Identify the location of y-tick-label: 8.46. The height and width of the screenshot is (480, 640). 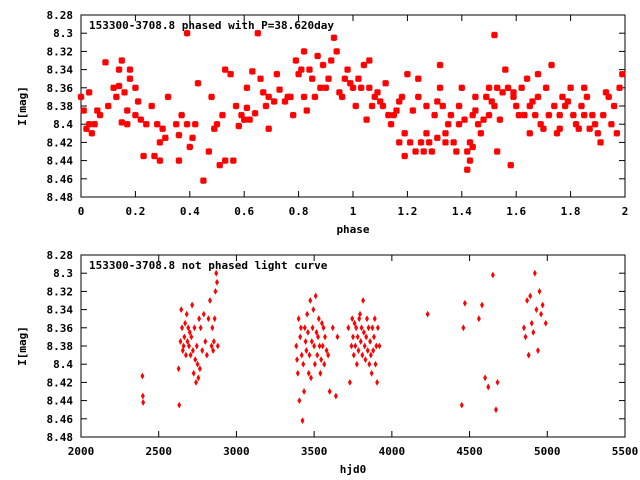
(60, 179).